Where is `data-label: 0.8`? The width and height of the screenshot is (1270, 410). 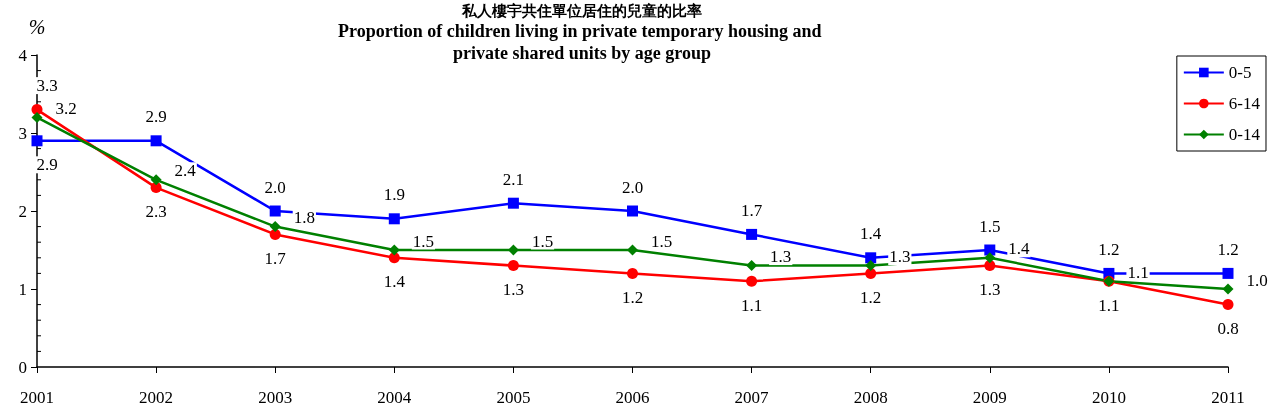
data-label: 0.8 is located at coordinates (1228, 329).